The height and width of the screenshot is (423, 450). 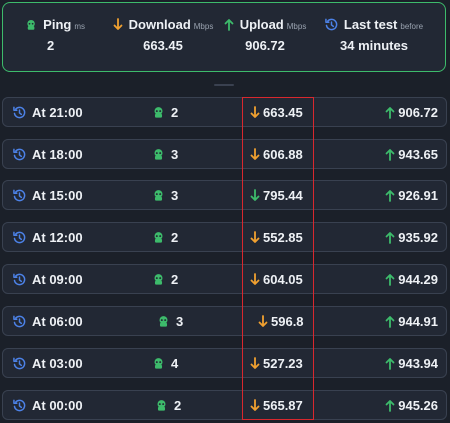 I want to click on row-time-label: At 15:00, so click(x=57, y=195).